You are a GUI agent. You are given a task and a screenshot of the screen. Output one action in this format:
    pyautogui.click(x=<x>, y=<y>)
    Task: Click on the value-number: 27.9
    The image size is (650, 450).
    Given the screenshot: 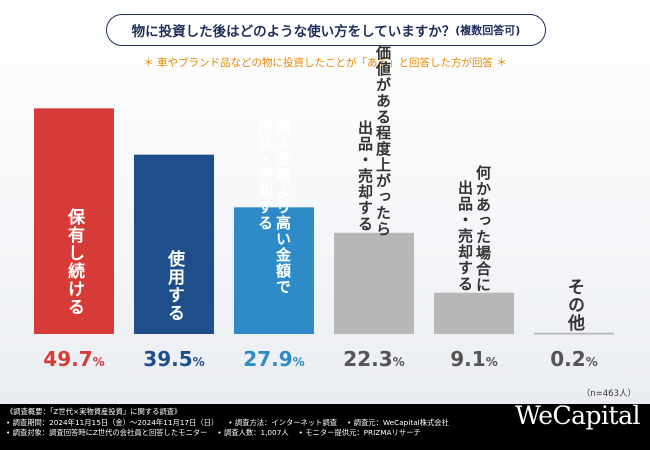 What is the action you would take?
    pyautogui.click(x=267, y=359)
    